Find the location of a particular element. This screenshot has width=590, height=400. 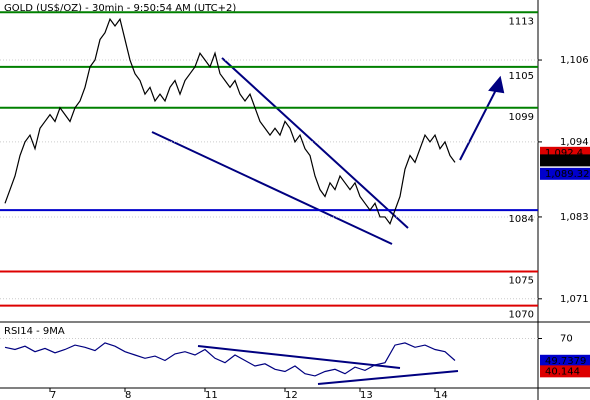

panel-title: RSI14 - 9MA is located at coordinates (34, 331).